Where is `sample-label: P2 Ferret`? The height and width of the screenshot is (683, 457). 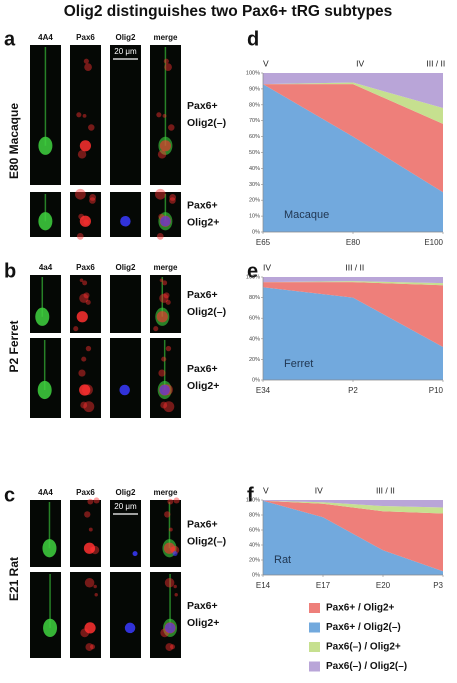 sample-label: P2 Ferret is located at coordinates (14, 346).